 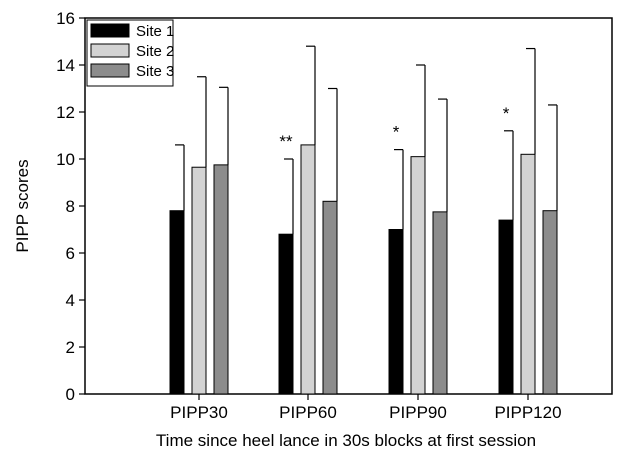 I want to click on bar-site-3-pipp90, so click(x=440, y=303).